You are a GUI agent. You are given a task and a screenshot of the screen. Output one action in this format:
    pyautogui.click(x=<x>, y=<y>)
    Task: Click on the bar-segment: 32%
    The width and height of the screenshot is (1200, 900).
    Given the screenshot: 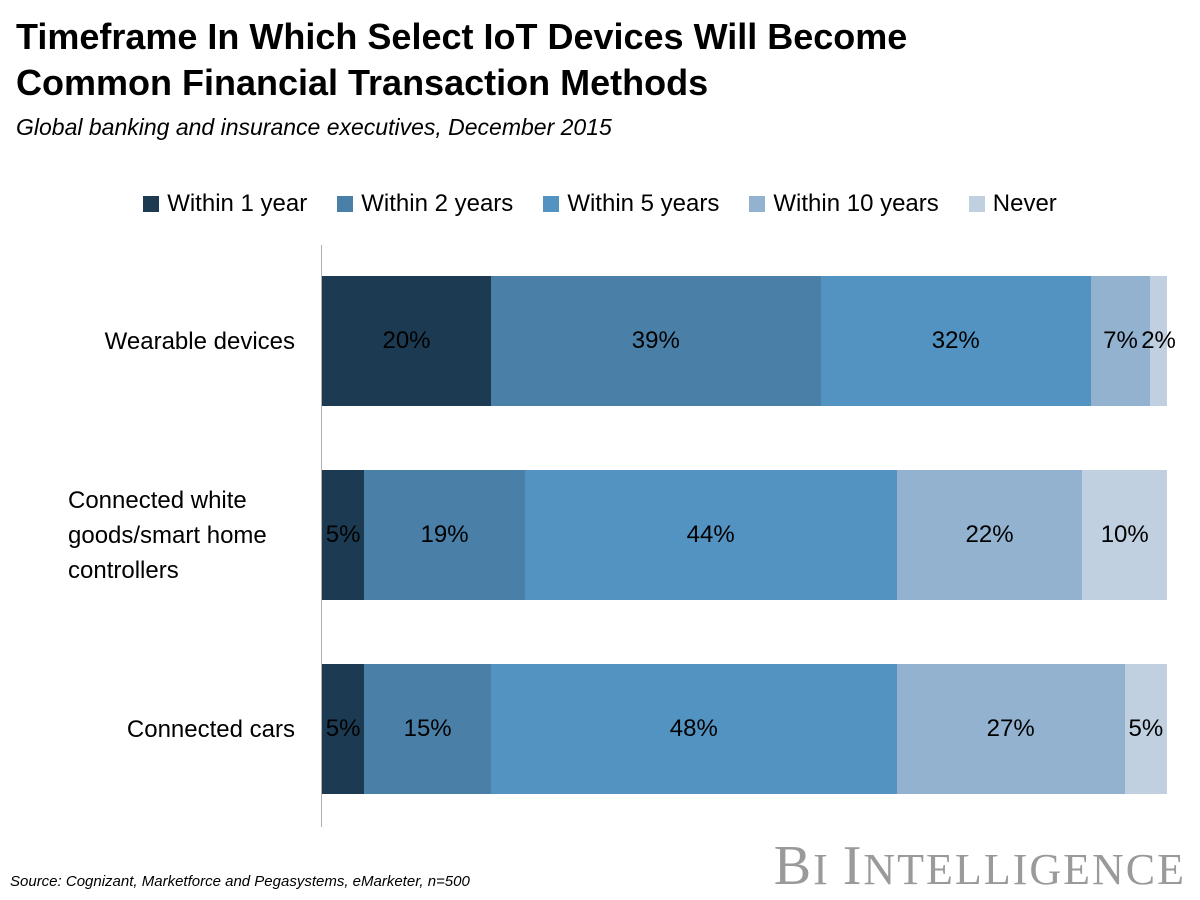 What is the action you would take?
    pyautogui.click(x=955, y=341)
    